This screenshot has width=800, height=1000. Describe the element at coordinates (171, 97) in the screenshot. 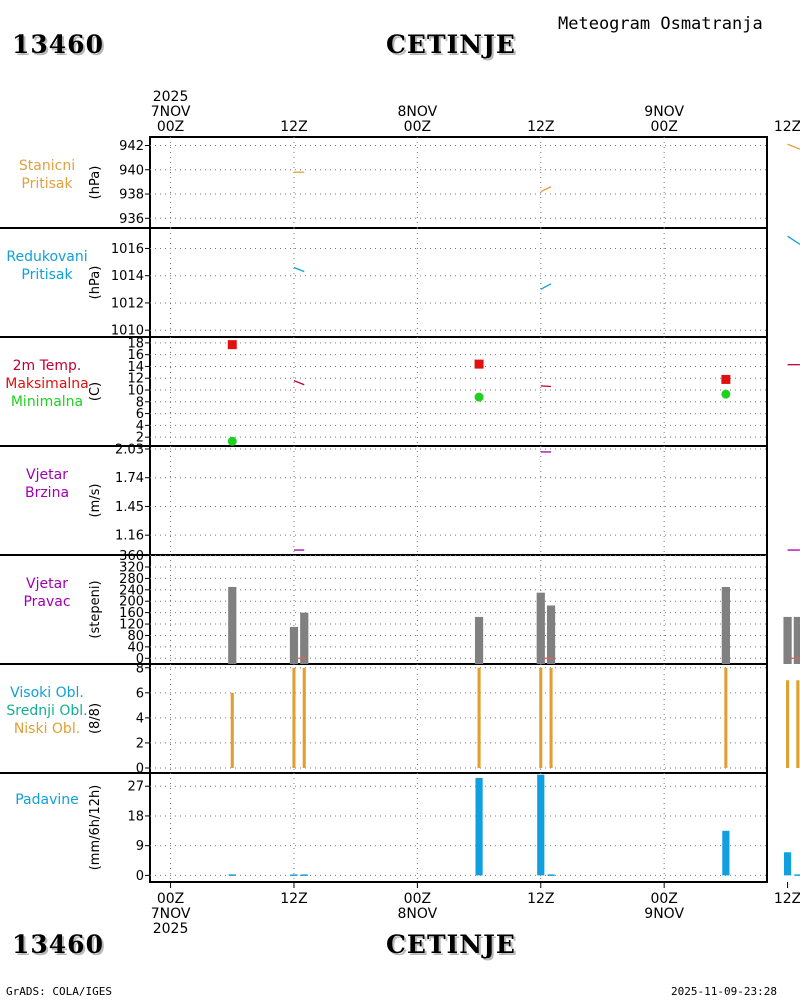

I see `top-time-label: 2025` at that location.